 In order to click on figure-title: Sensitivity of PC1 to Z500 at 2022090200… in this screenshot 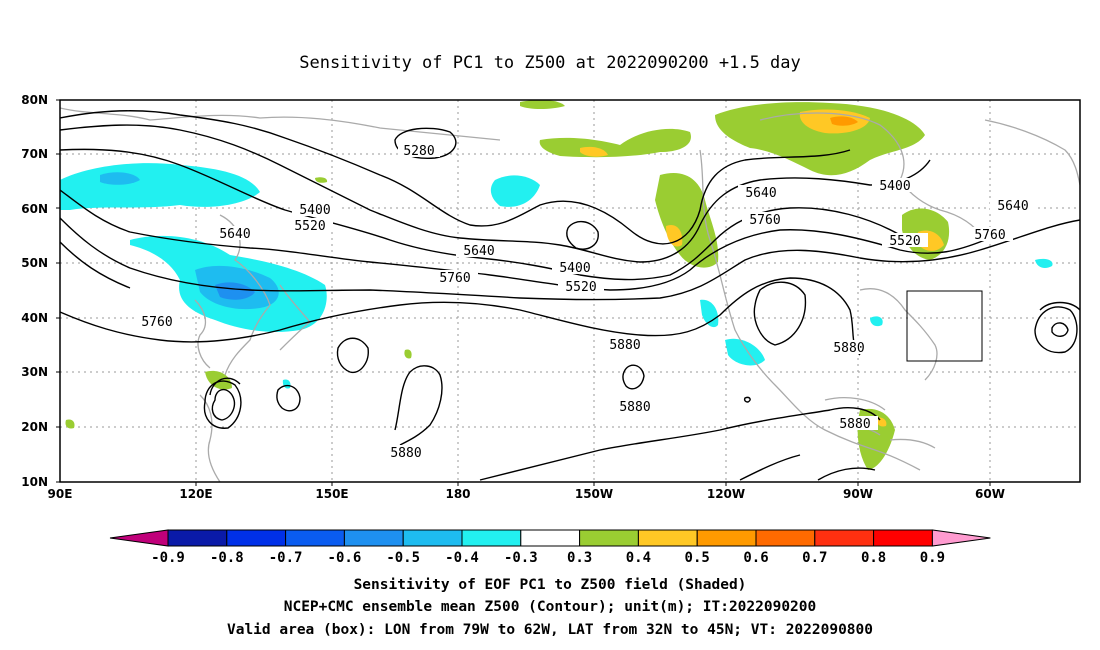, I will do `click(550, 63)`.